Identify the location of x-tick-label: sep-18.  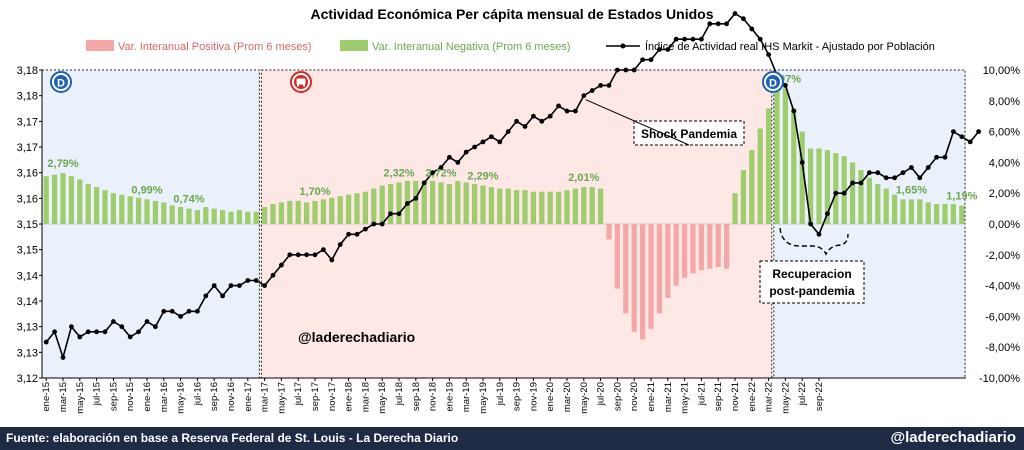
(416, 396).